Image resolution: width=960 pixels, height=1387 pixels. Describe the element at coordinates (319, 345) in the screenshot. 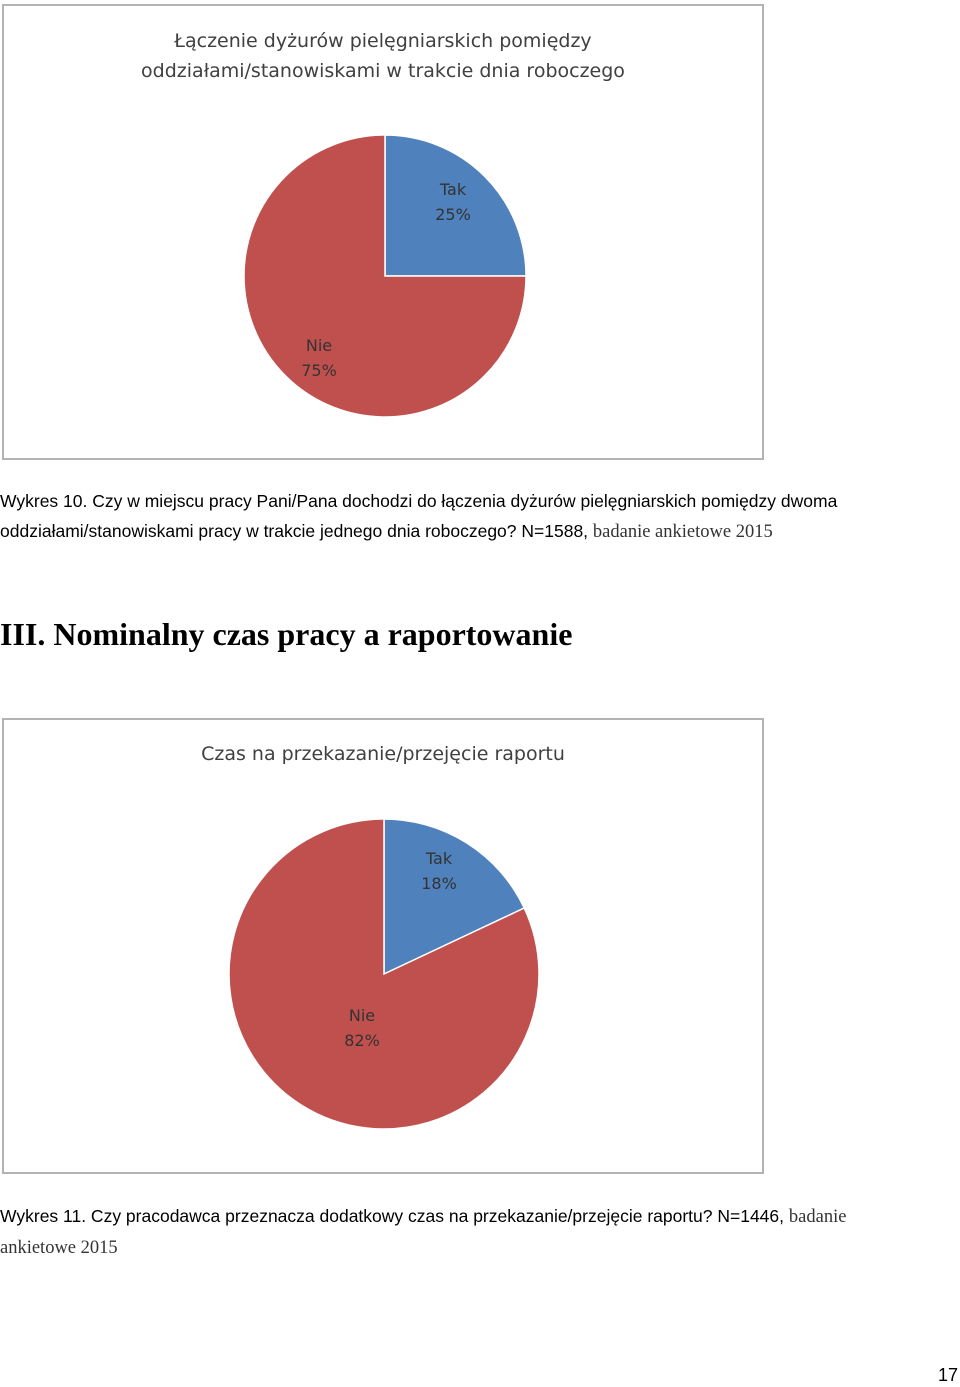

I see `chart-1-slice-label-nie: Nie` at that location.